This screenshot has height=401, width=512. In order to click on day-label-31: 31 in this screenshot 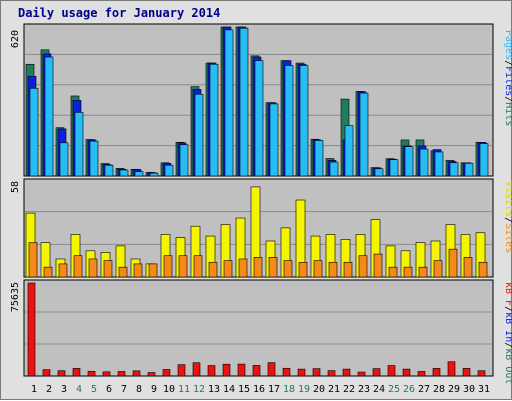, I will do `click(484, 389)`.